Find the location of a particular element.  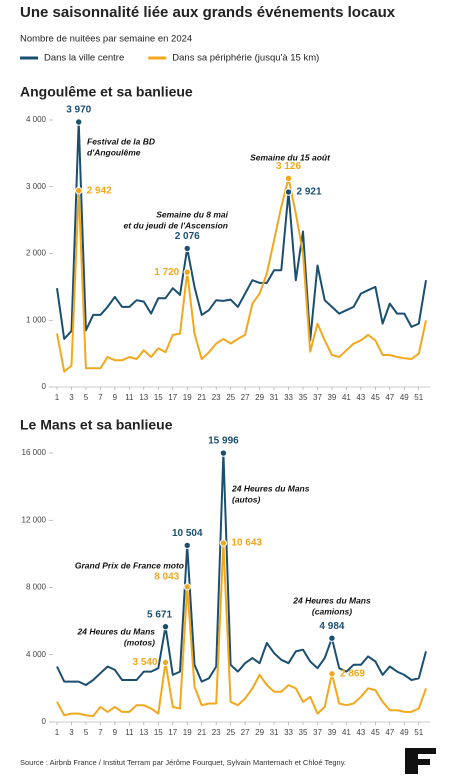

y-tick-label: 12 000 is located at coordinates (34, 519).